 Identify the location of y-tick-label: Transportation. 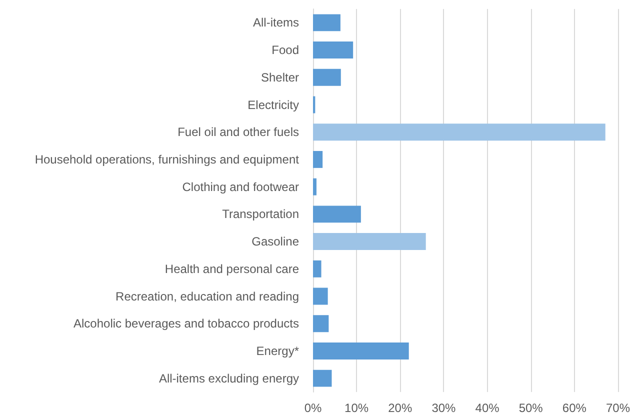
(260, 214).